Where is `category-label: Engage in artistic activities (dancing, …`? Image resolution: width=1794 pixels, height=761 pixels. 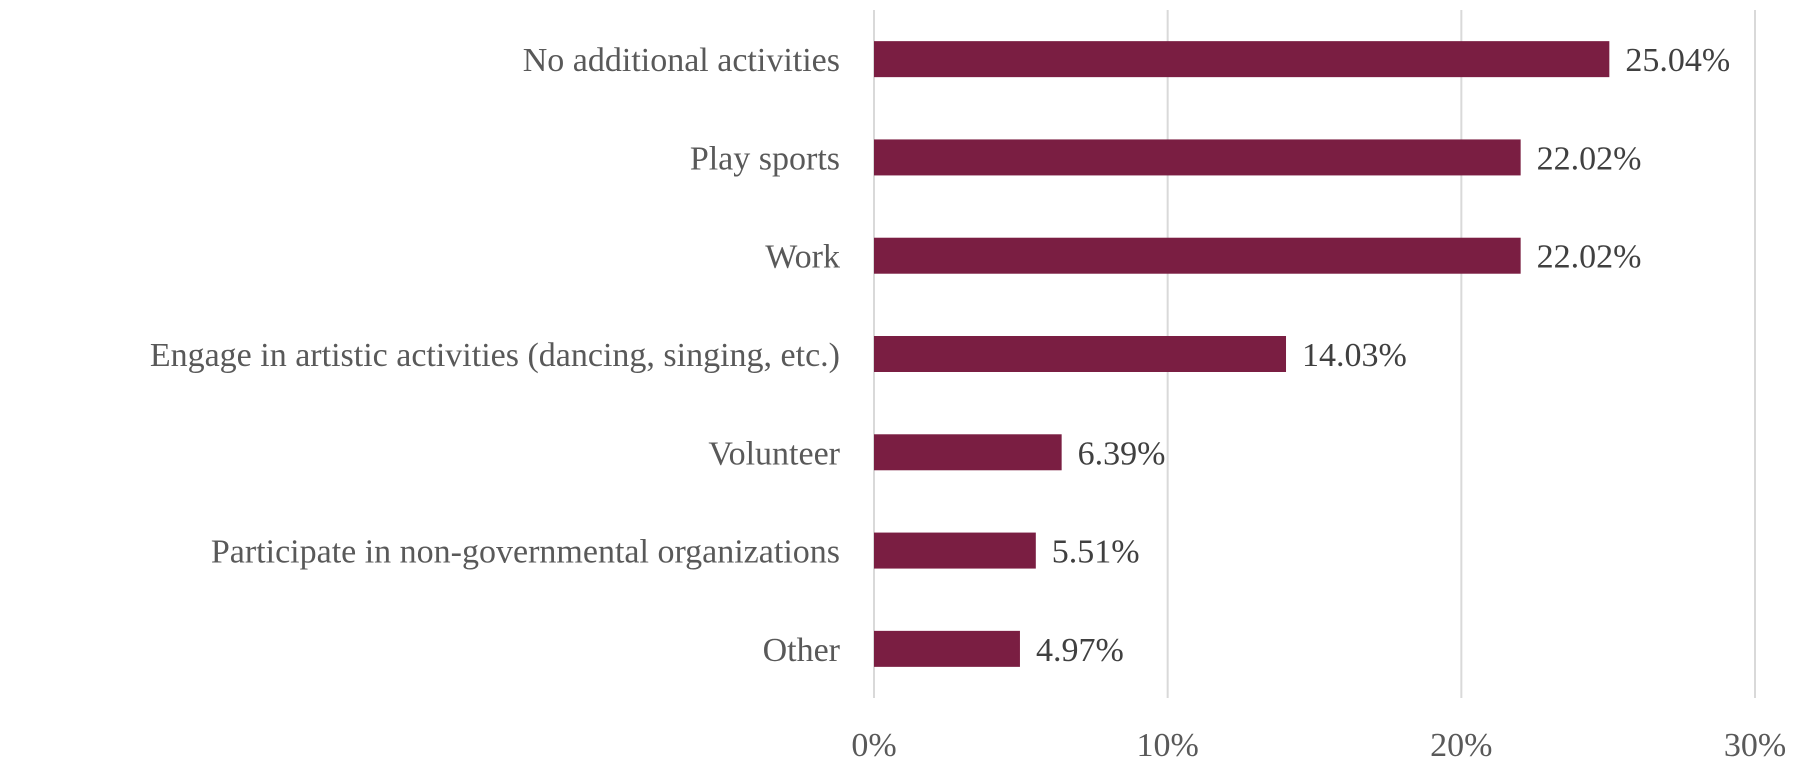 category-label: Engage in artistic activities (dancing, … is located at coordinates (495, 355).